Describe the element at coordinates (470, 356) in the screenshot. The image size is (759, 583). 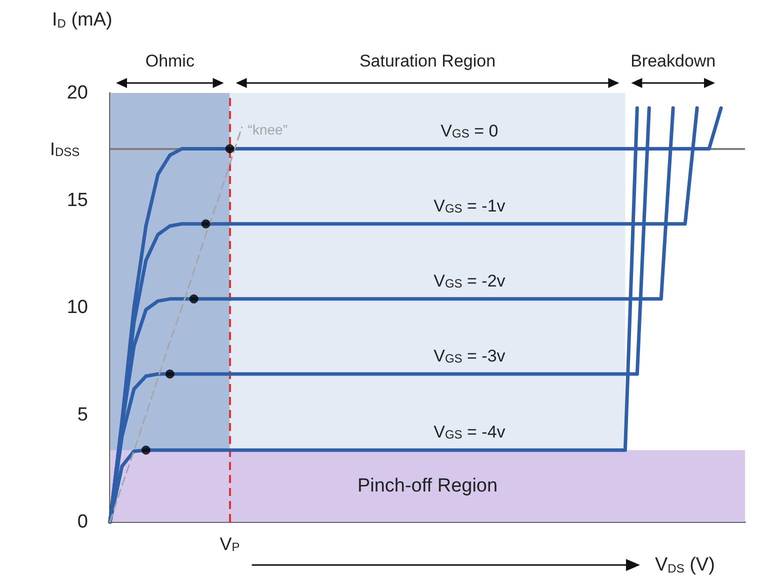
I see `series-label: VGS = -3v` at that location.